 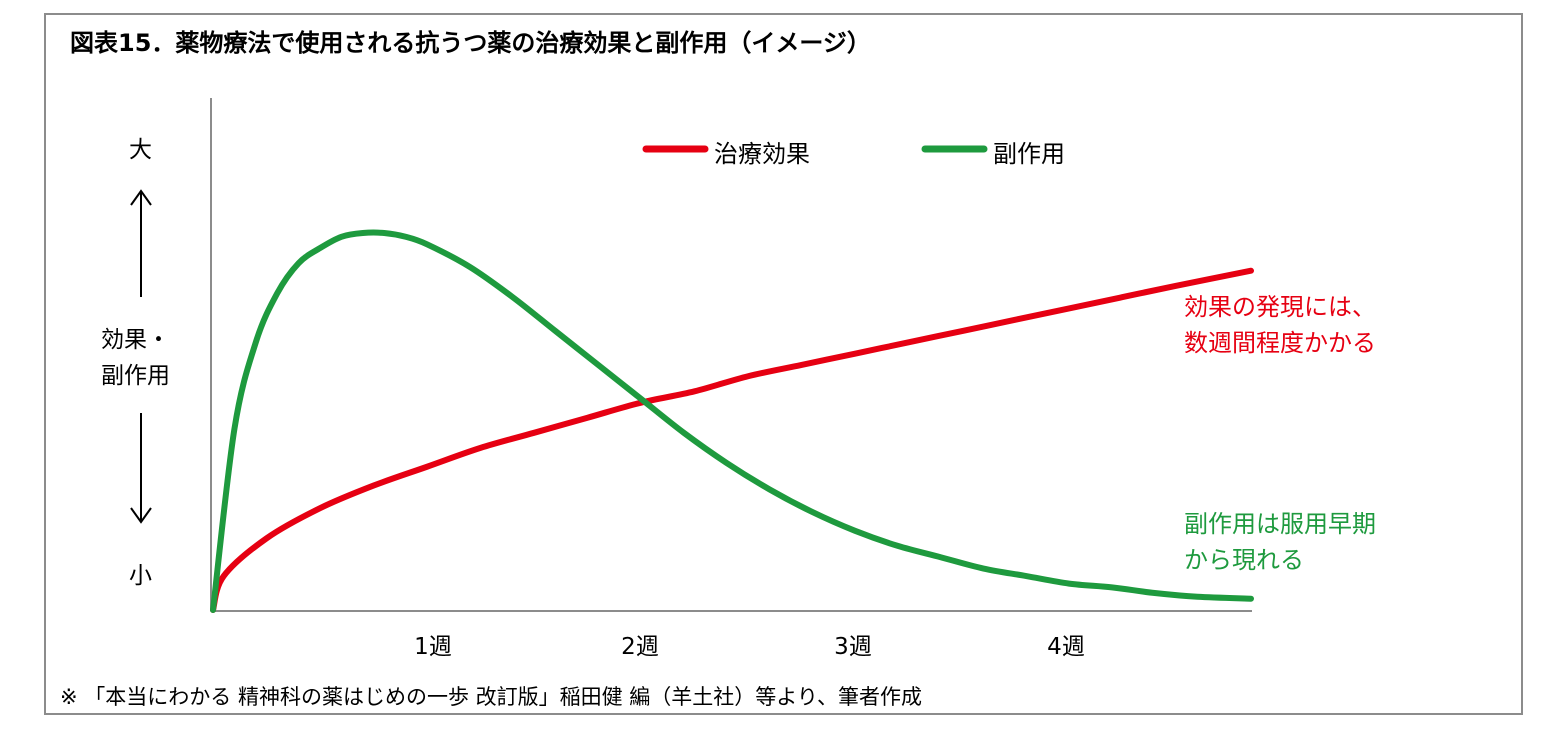 What do you see at coordinates (135, 376) in the screenshot?
I see `y-axis-label-line2: 副作用` at bounding box center [135, 376].